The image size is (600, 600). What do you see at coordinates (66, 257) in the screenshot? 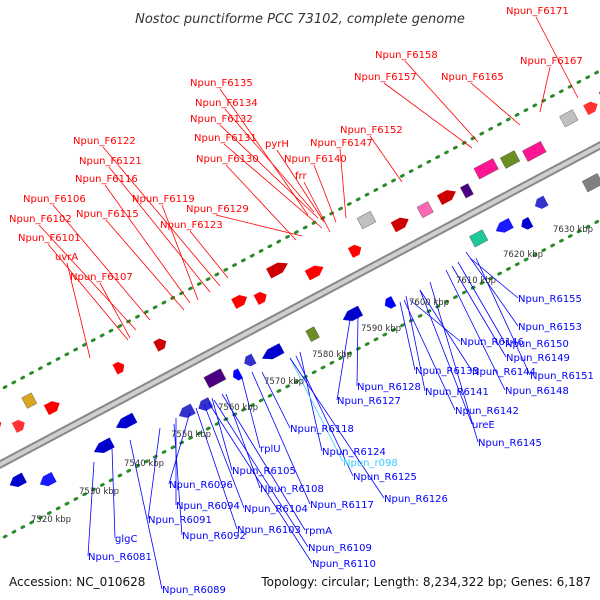
I see `forward-gene-label: uvrA` at bounding box center [66, 257].